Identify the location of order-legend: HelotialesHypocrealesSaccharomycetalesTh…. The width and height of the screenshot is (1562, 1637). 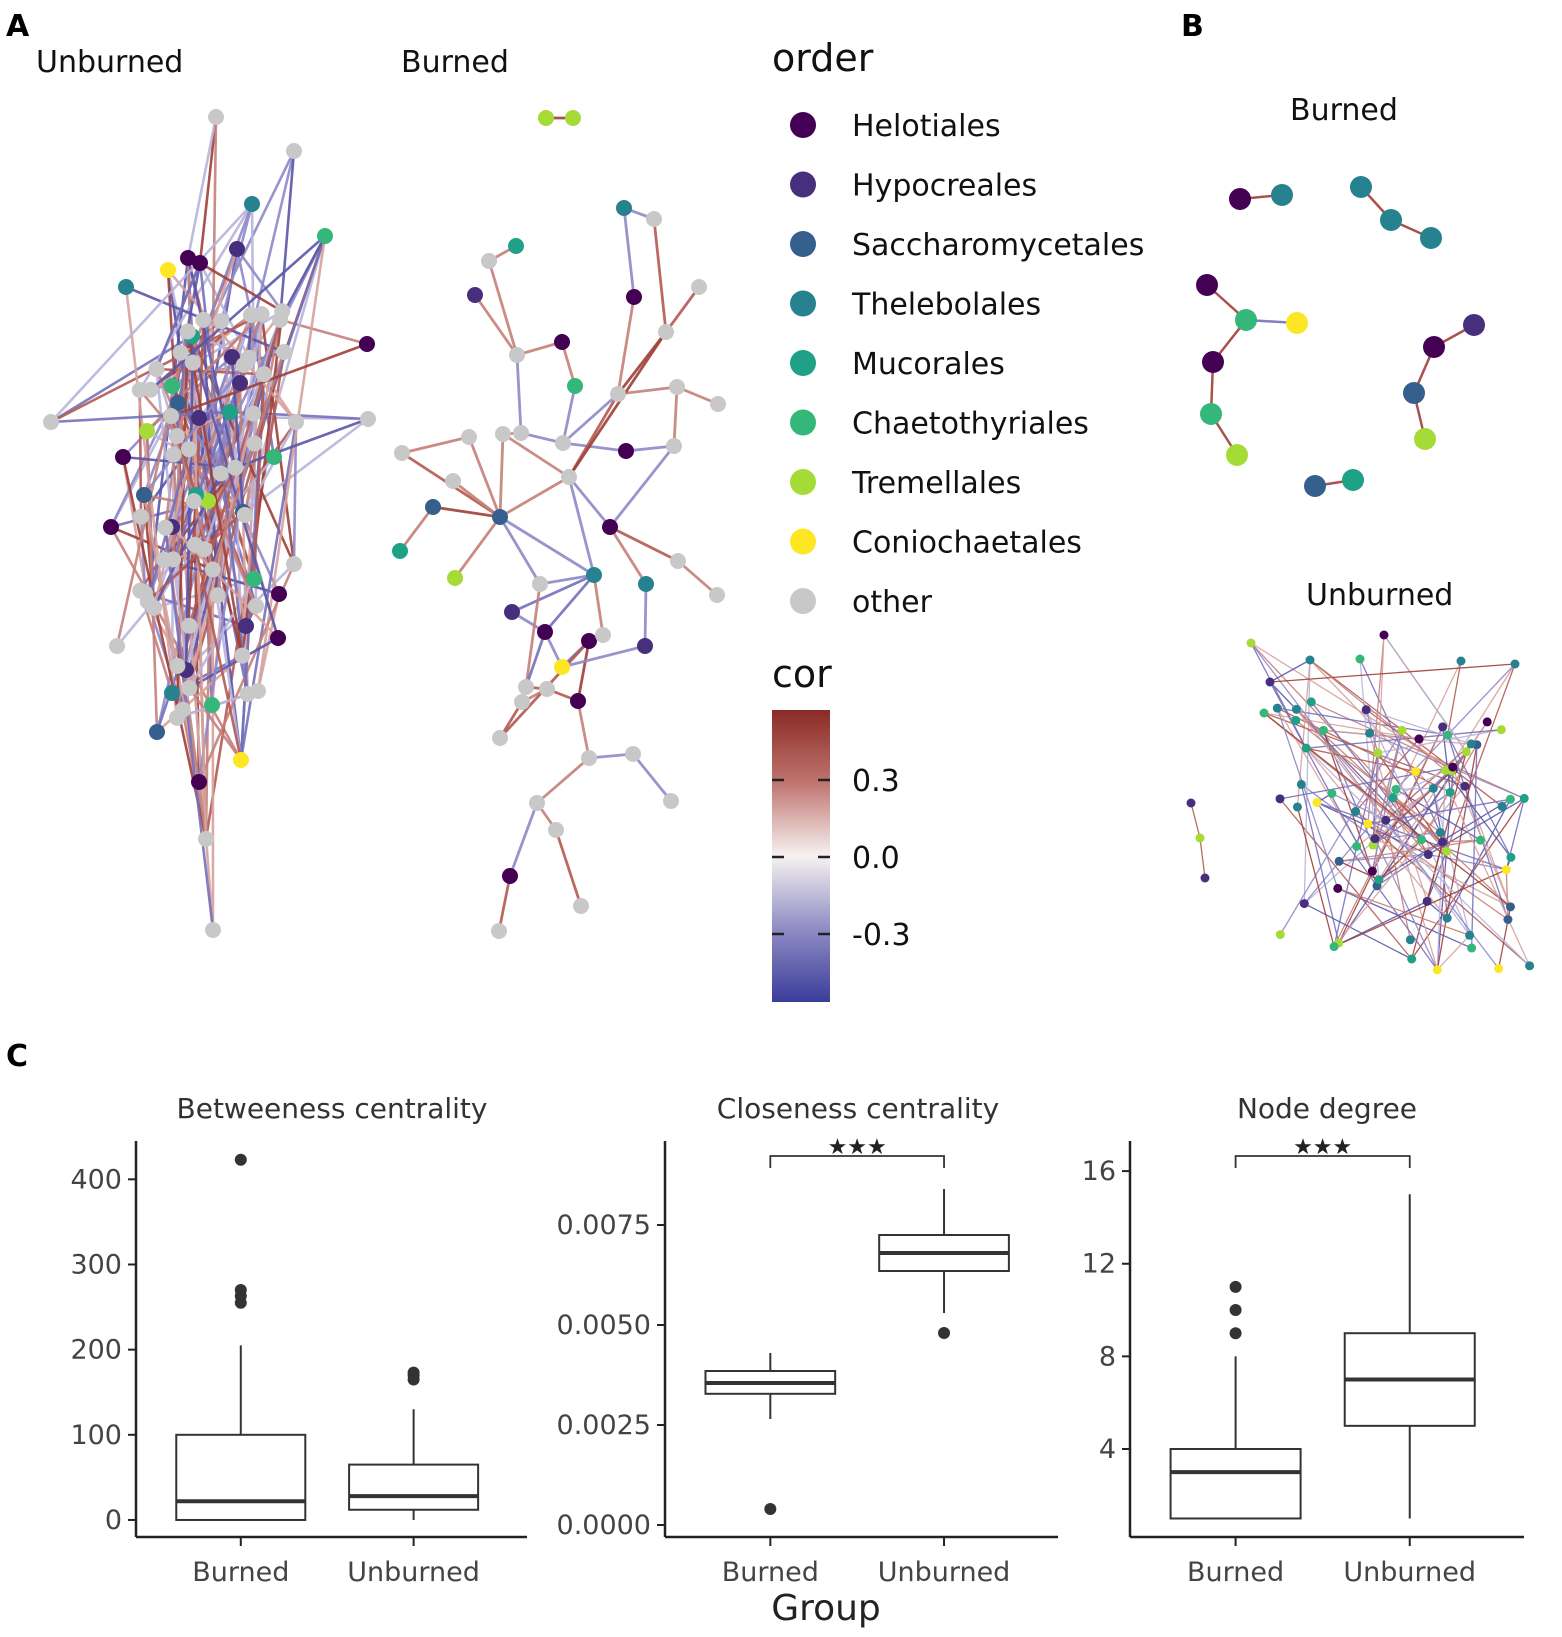
(967, 364).